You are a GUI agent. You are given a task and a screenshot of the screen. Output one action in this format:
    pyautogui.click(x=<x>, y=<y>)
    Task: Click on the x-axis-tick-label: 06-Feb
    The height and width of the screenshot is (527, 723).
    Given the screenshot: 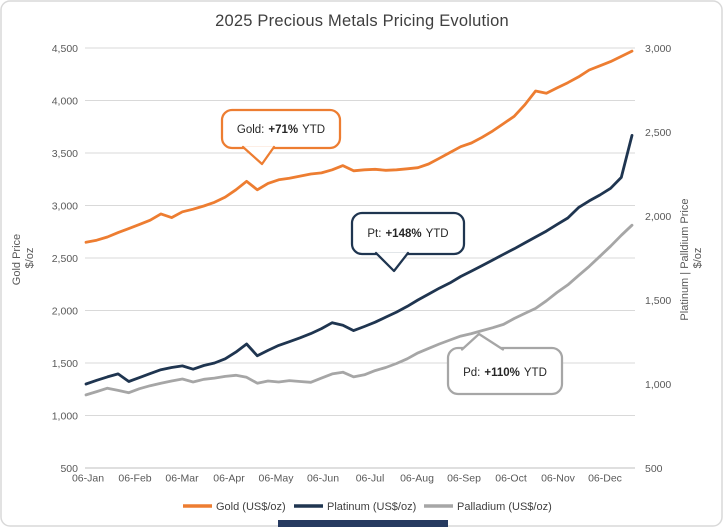 What is the action you would take?
    pyautogui.click(x=134, y=479)
    